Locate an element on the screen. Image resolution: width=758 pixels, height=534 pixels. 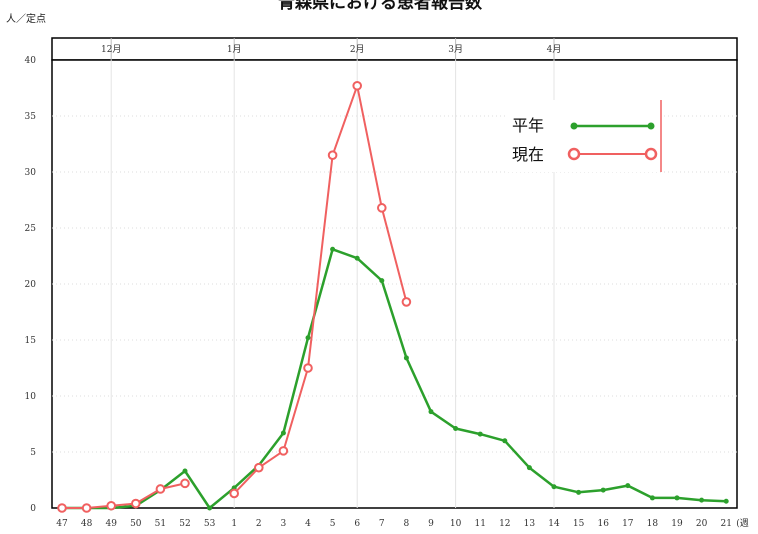
y-tick-label: 30 is located at coordinates (31, 173).